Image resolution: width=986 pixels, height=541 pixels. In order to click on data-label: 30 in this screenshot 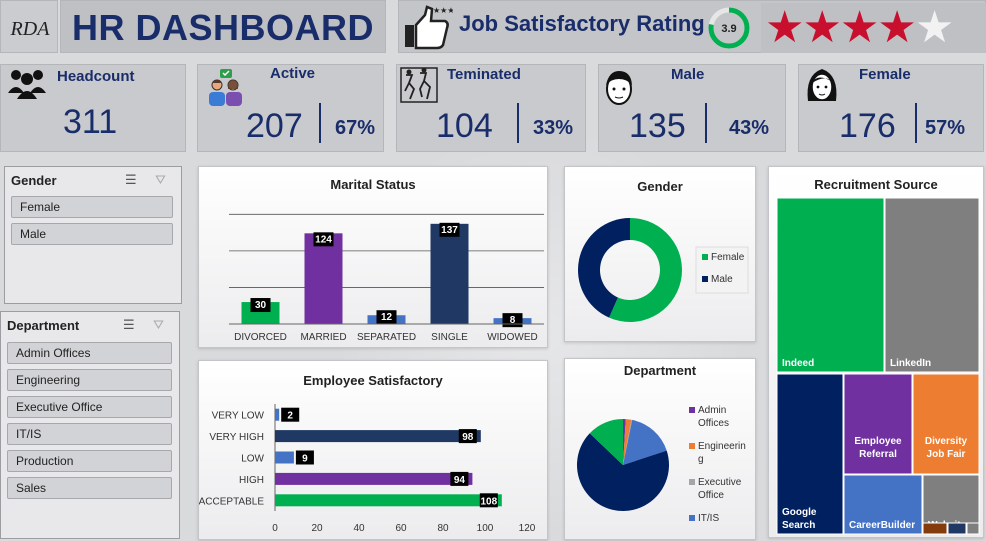, I will do `click(261, 305)`.